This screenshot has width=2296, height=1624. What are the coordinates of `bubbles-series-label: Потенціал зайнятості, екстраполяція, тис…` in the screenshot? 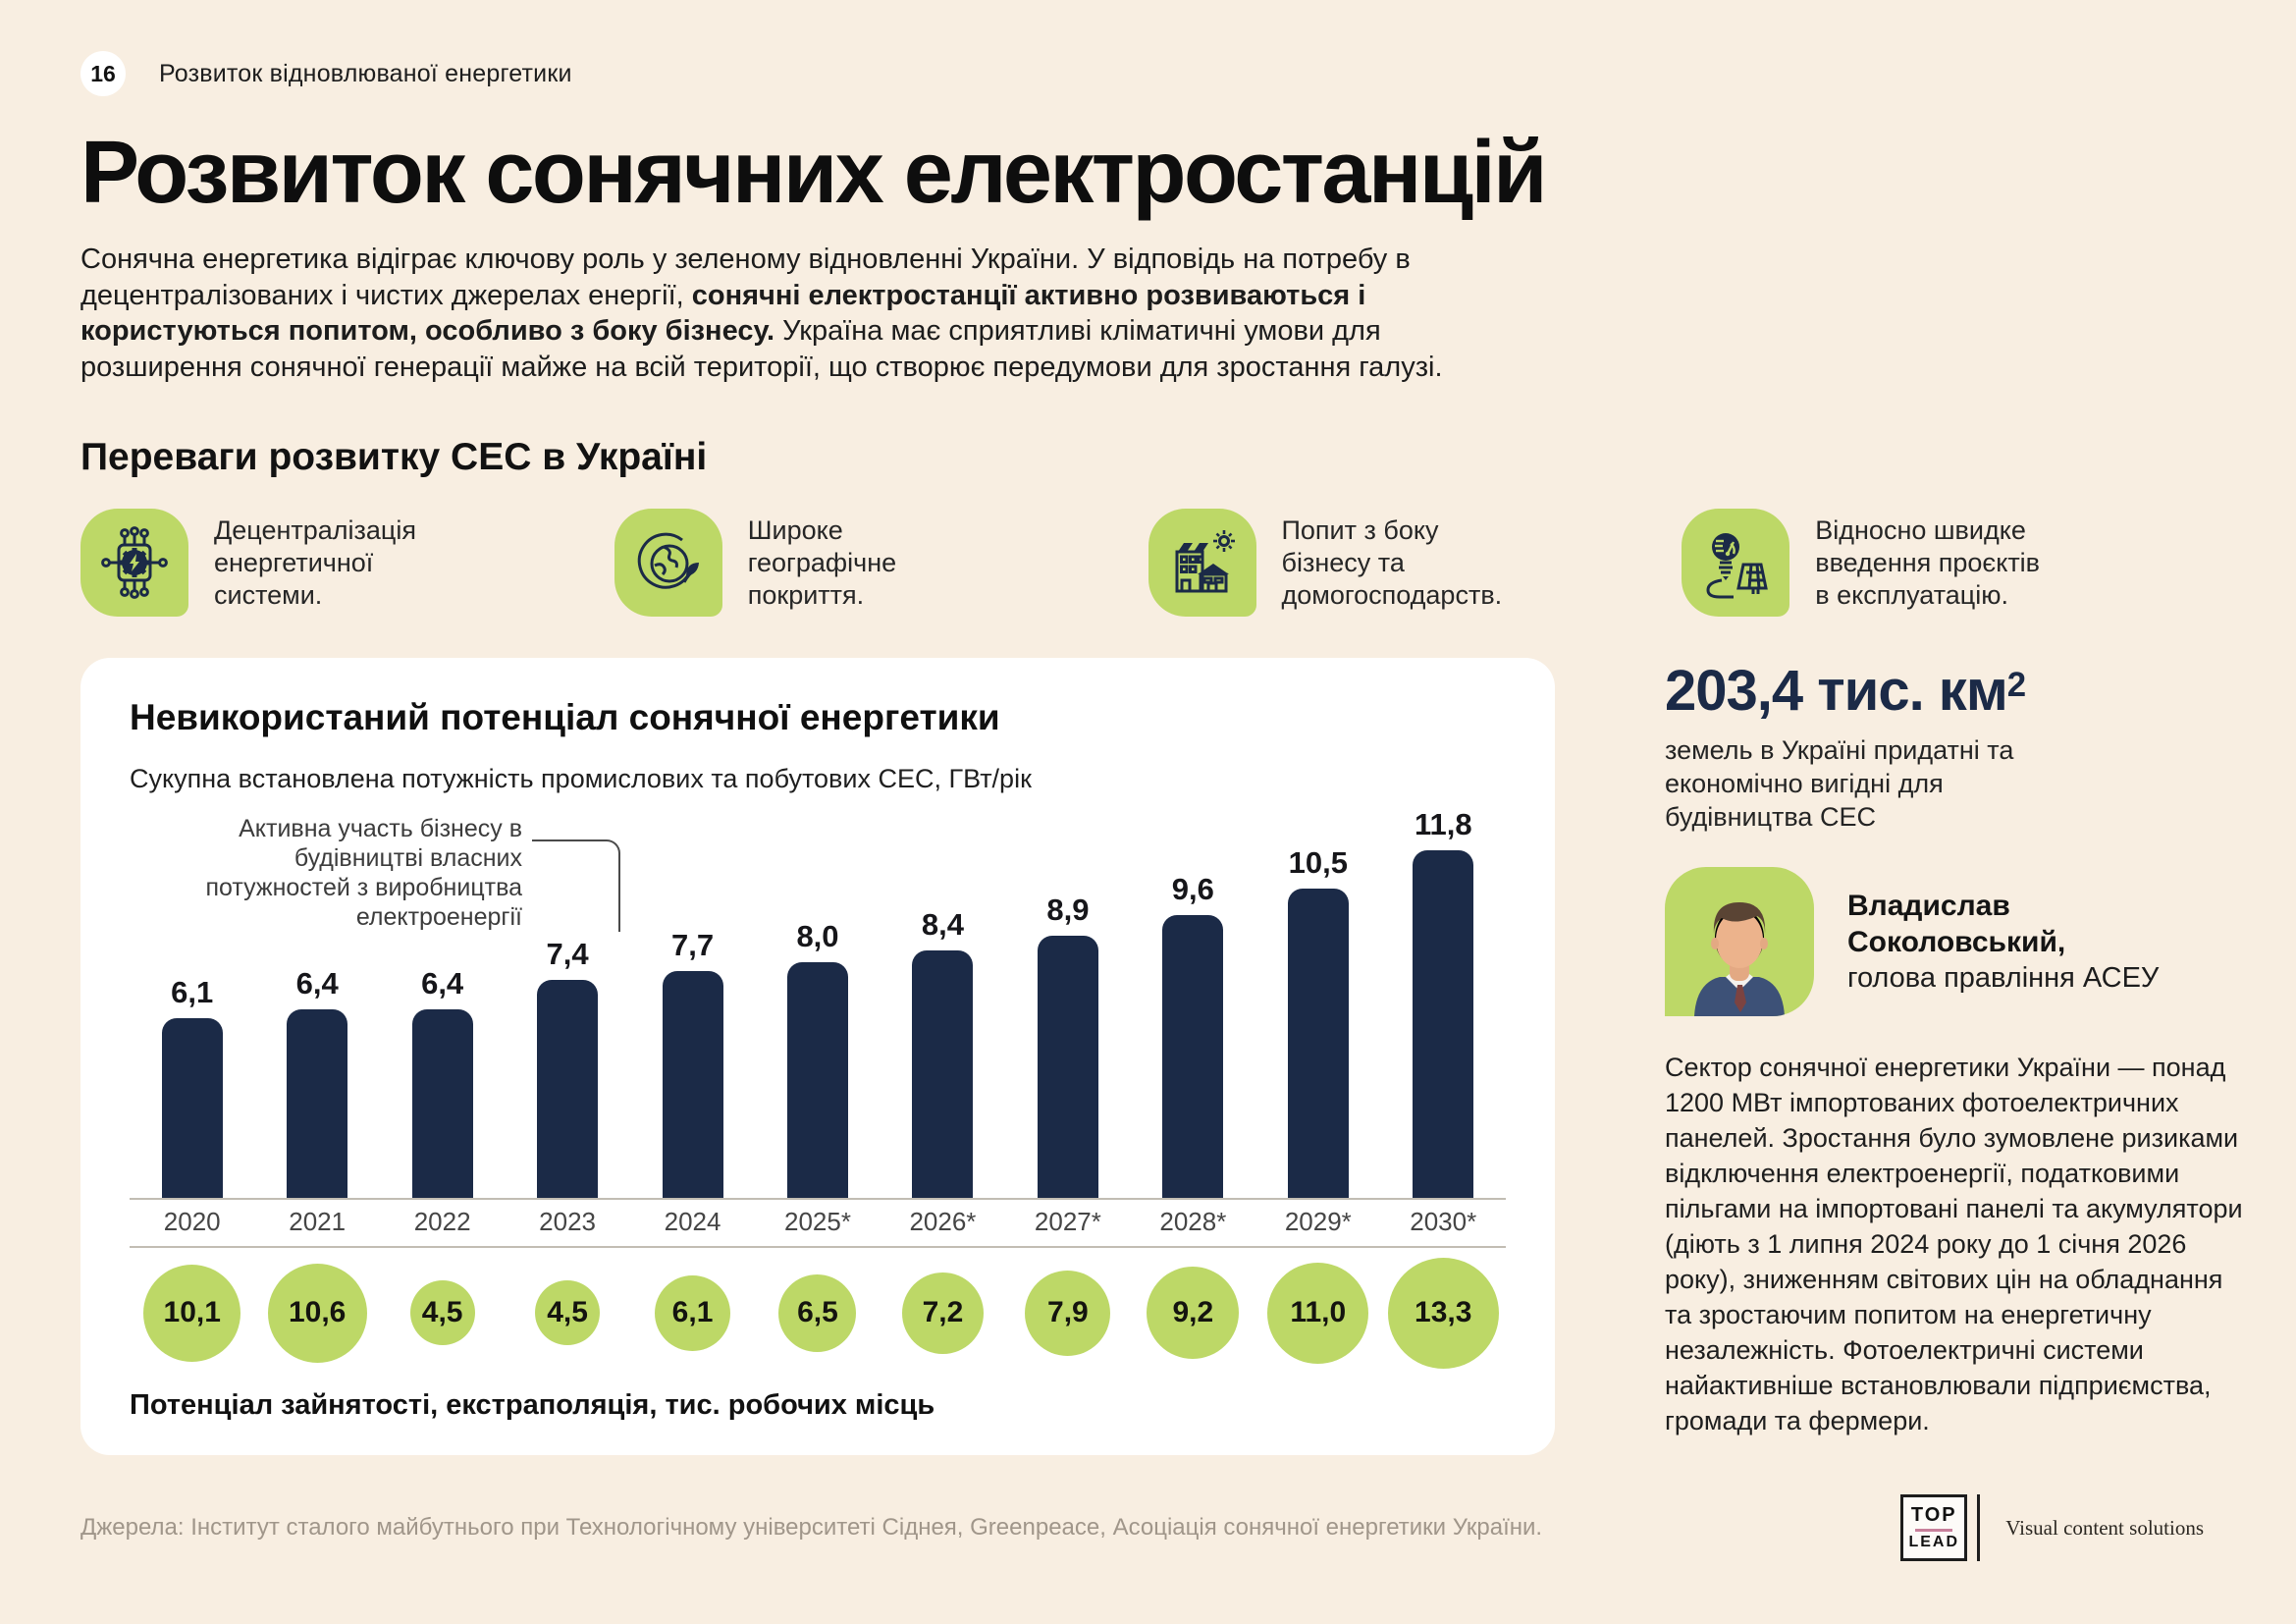 It's located at (532, 1405).